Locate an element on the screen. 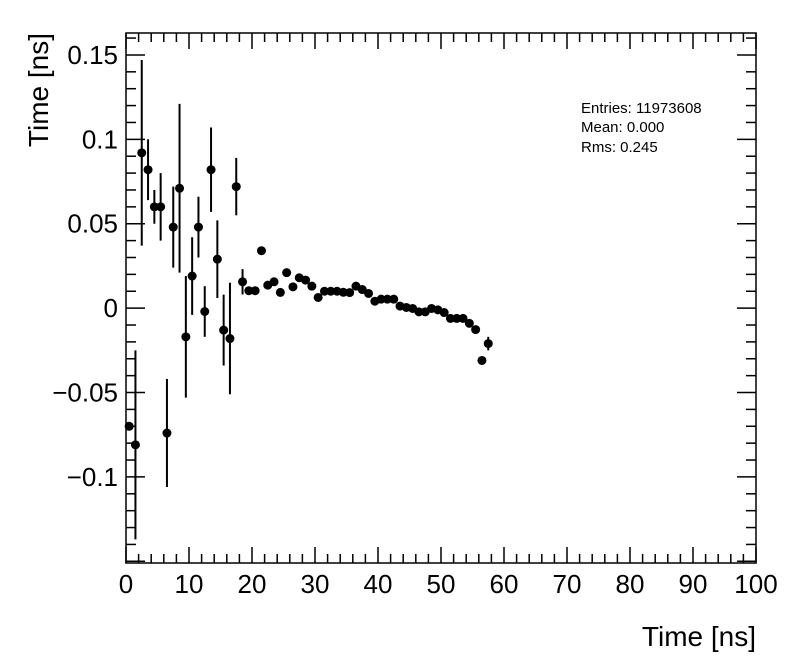 This screenshot has height=672, width=796. x-tick-label: 50 is located at coordinates (441, 584).